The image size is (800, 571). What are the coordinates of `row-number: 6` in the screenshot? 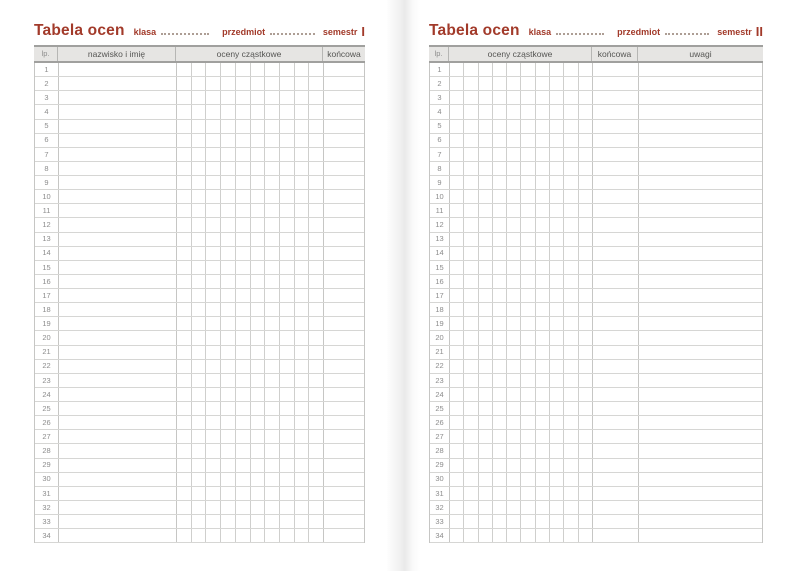 It's located at (47, 140).